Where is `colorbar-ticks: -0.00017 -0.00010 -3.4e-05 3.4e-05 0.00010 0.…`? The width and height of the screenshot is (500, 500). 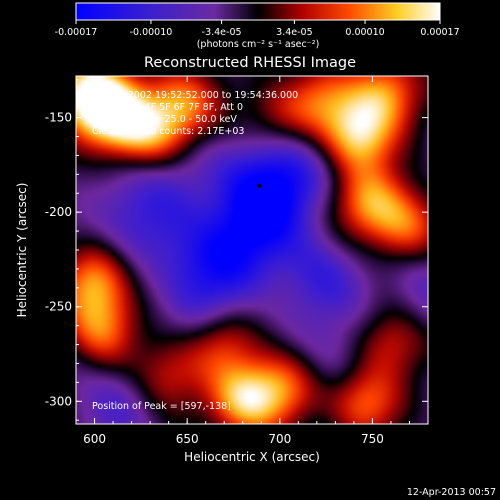 colorbar-ticks: -0.00017 -0.00010 -3.4e-05 3.4e-05 0.00010 0.… is located at coordinates (257, 29).